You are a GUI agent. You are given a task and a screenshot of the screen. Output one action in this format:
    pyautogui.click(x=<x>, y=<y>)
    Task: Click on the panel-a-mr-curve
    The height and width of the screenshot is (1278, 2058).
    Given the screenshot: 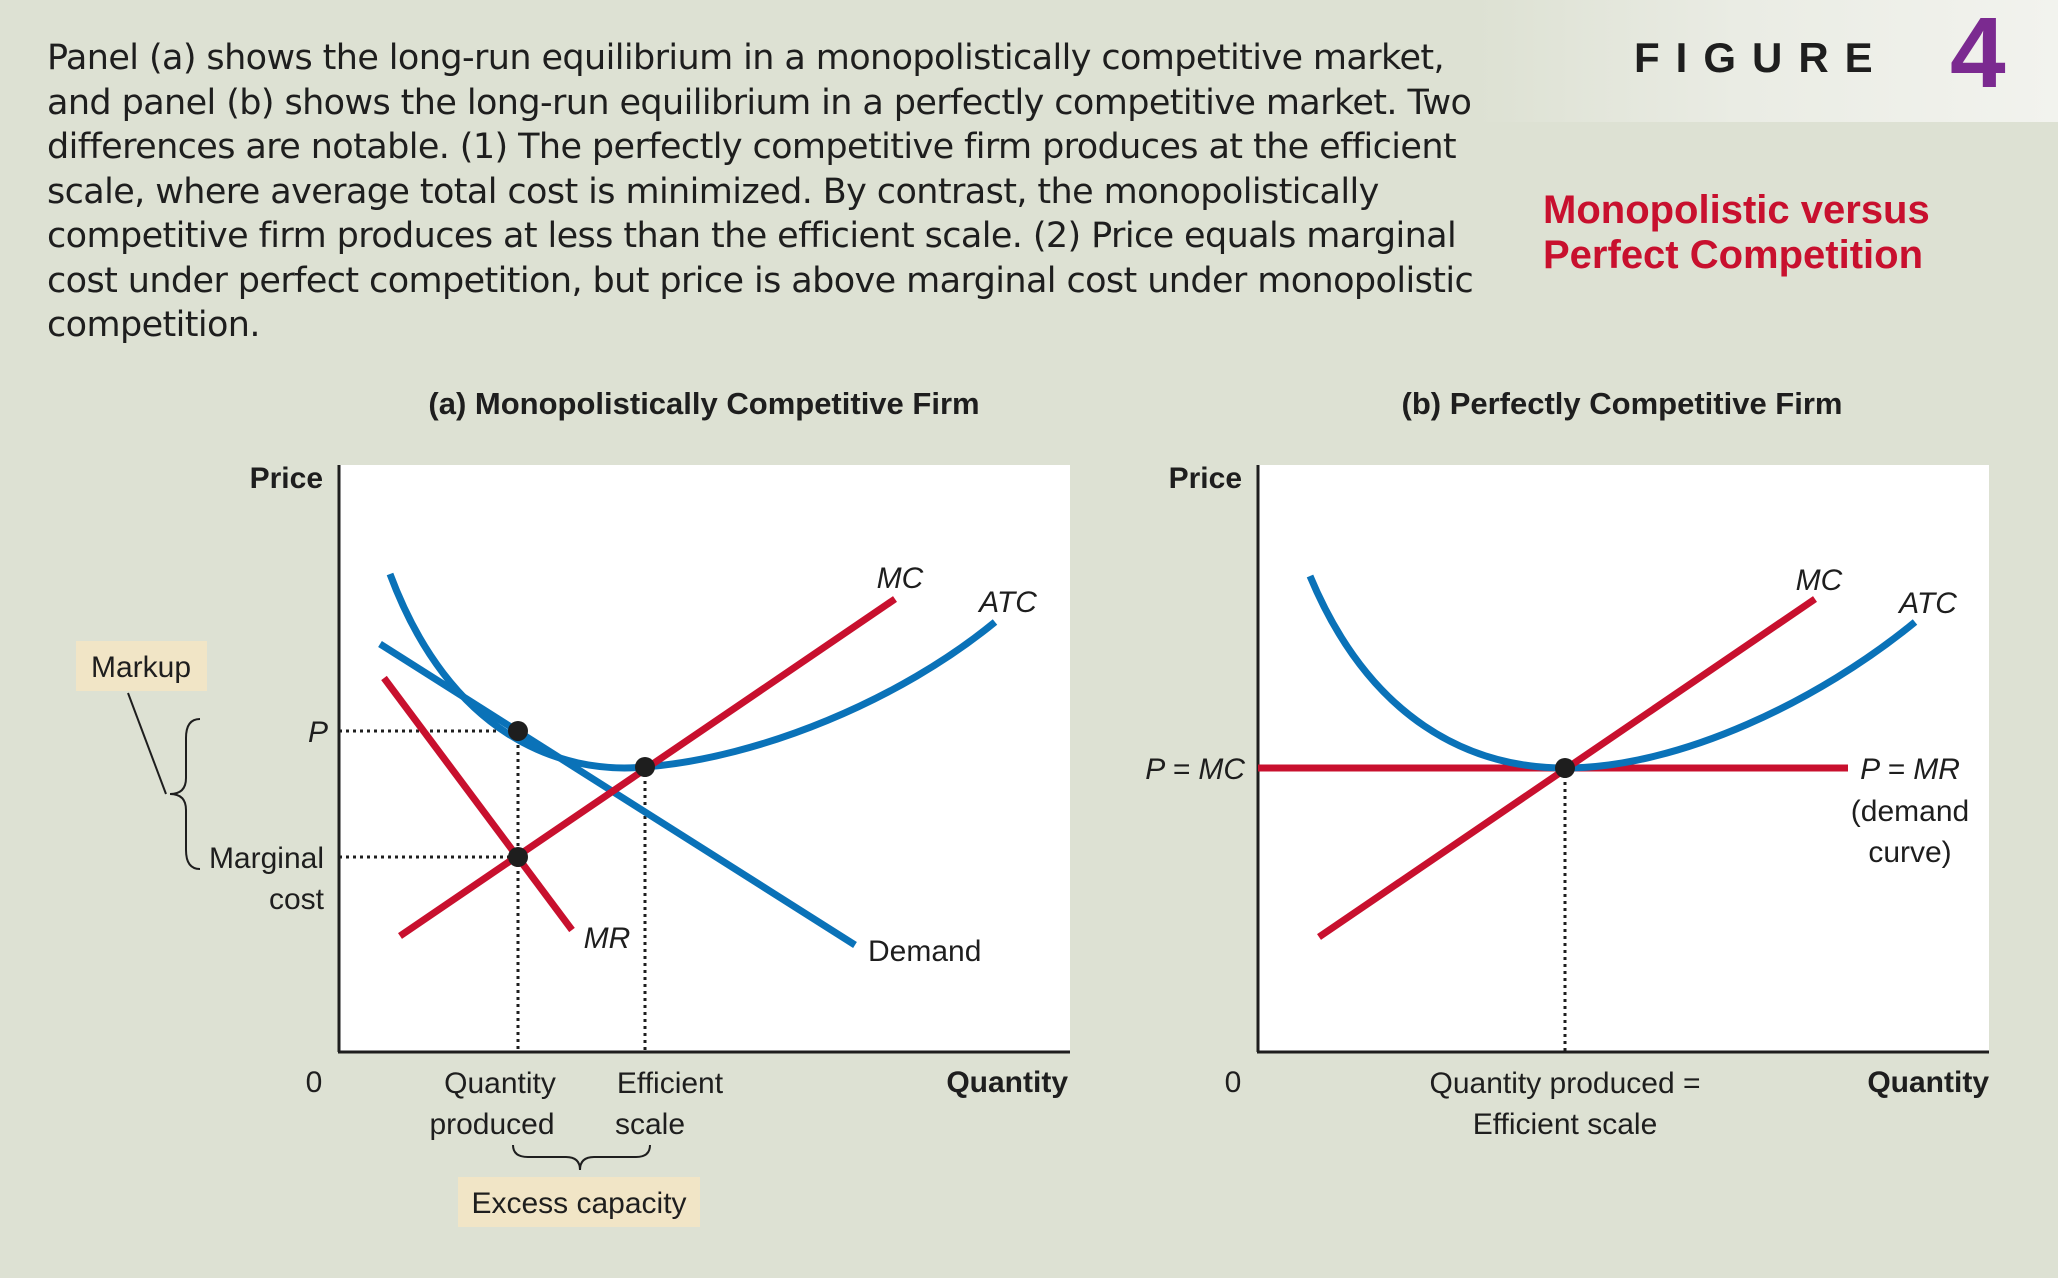 What is the action you would take?
    pyautogui.click(x=478, y=804)
    